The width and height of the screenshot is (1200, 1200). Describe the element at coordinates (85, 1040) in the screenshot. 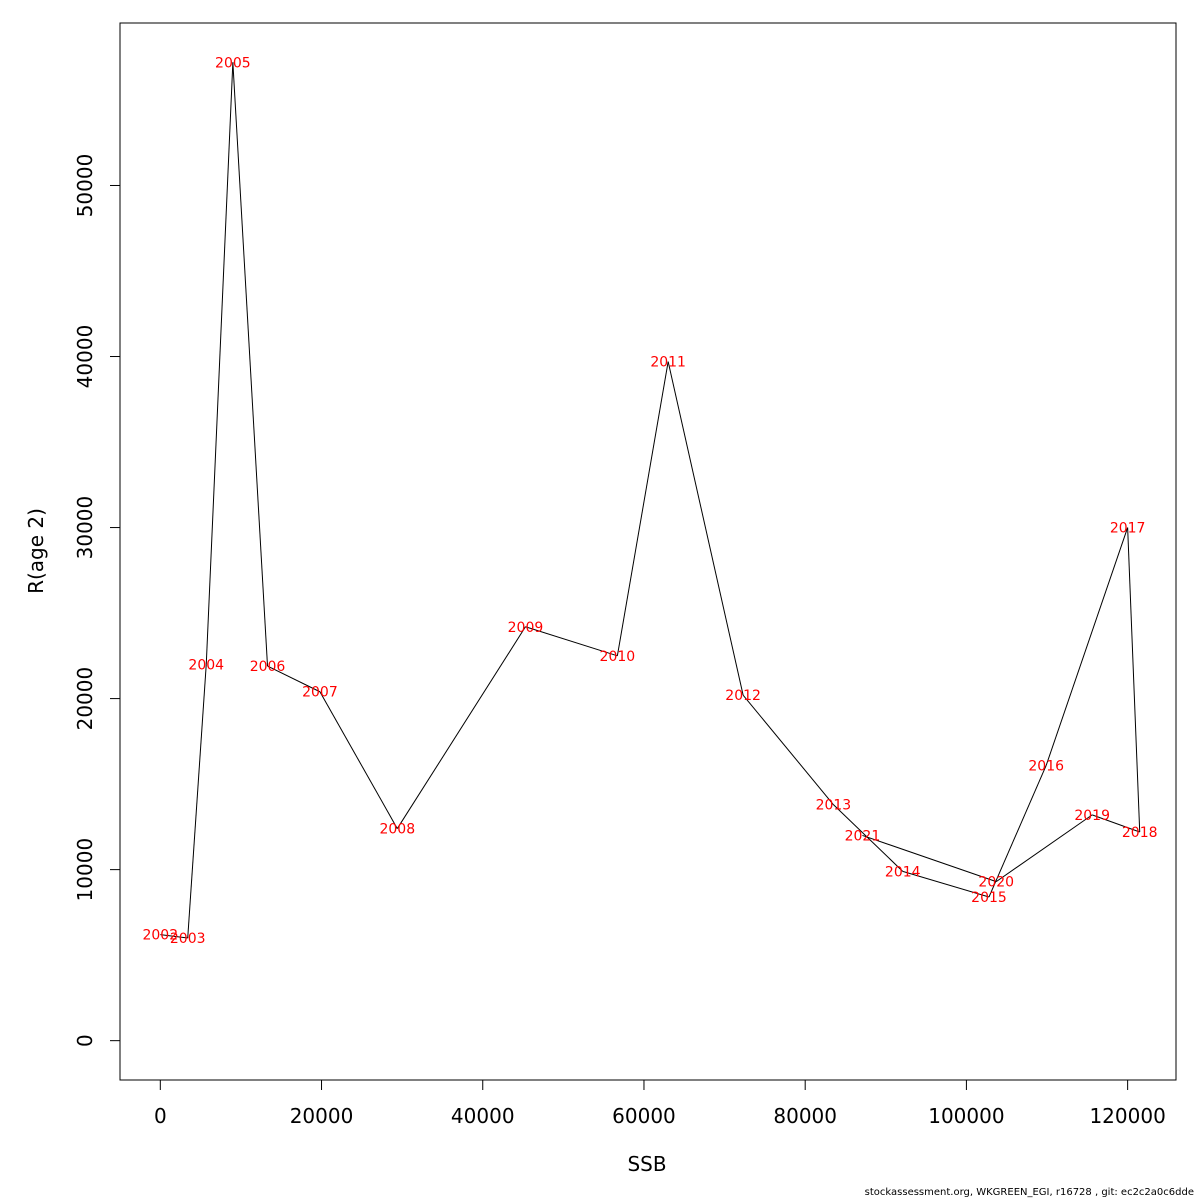

I see `y-tick-label: 0` at that location.